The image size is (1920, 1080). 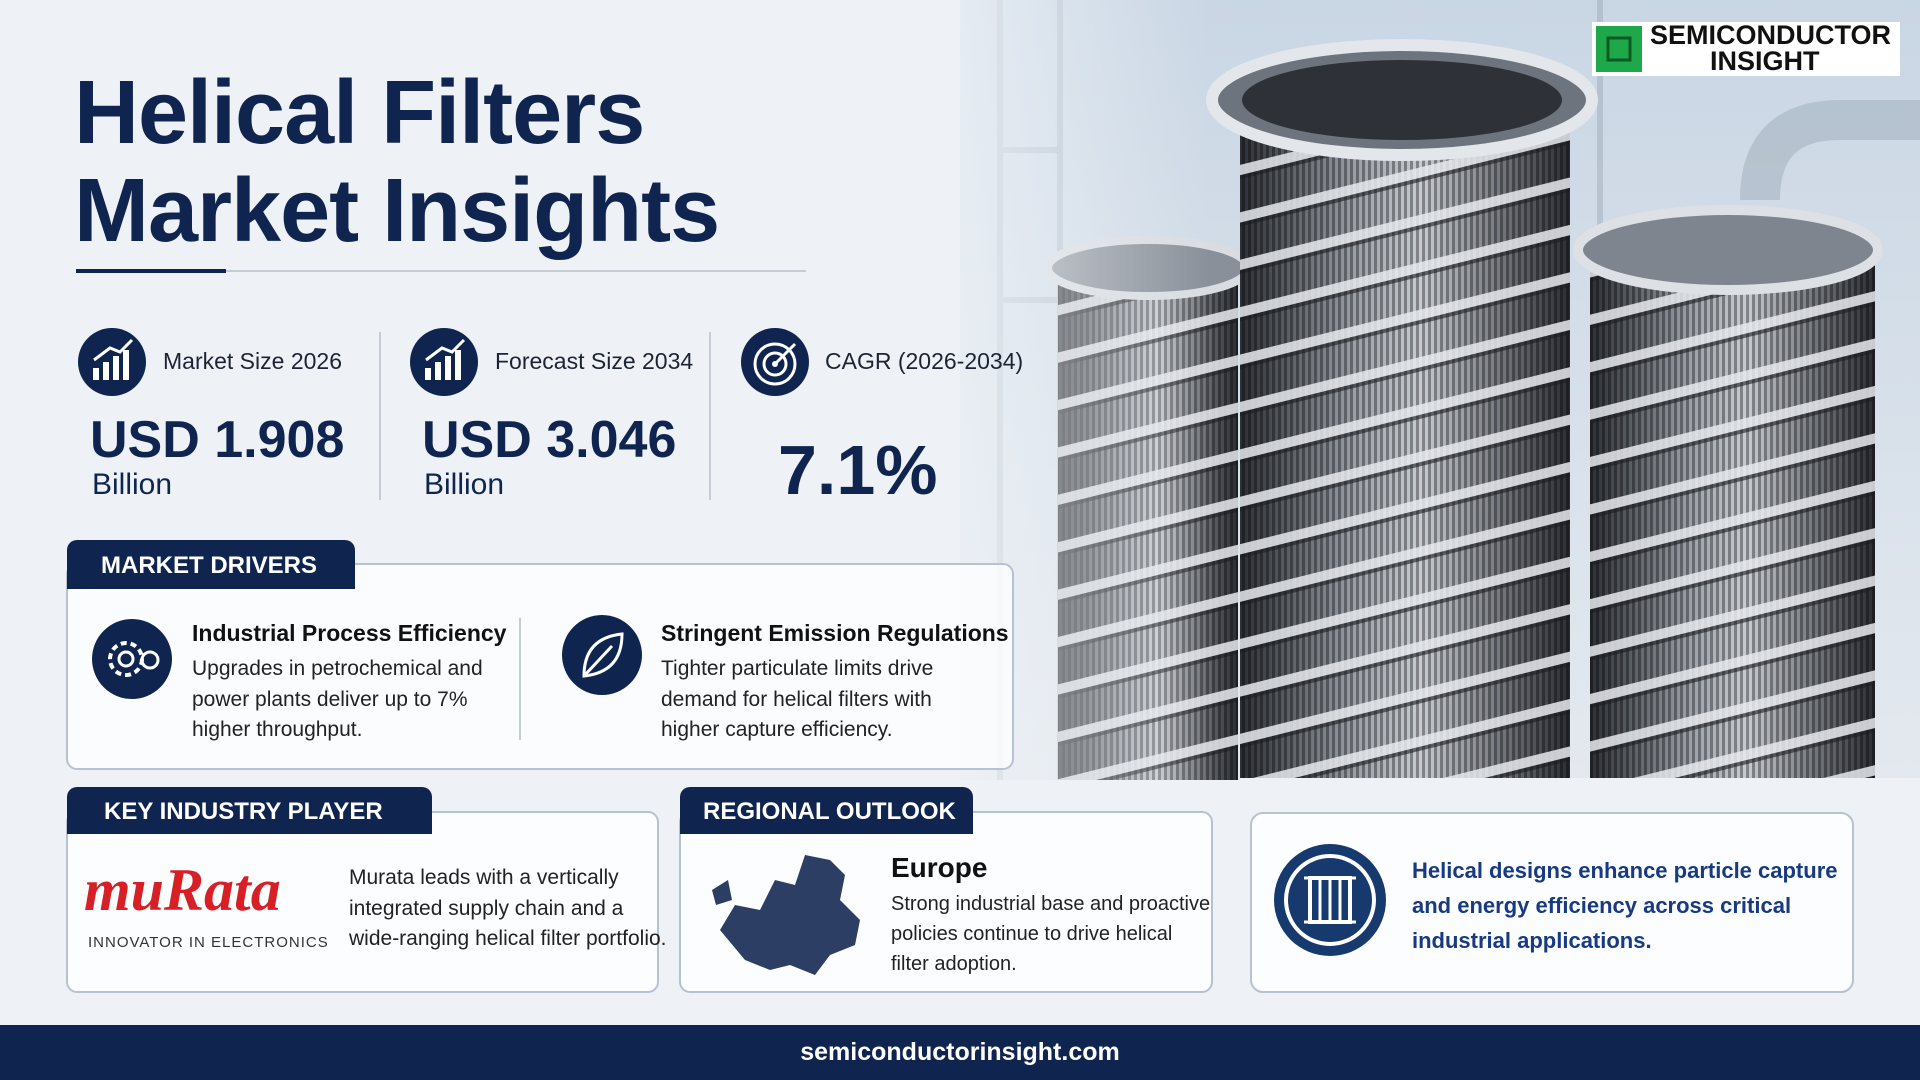 What do you see at coordinates (954, 964) in the screenshot?
I see `region-text: filter adoption.` at bounding box center [954, 964].